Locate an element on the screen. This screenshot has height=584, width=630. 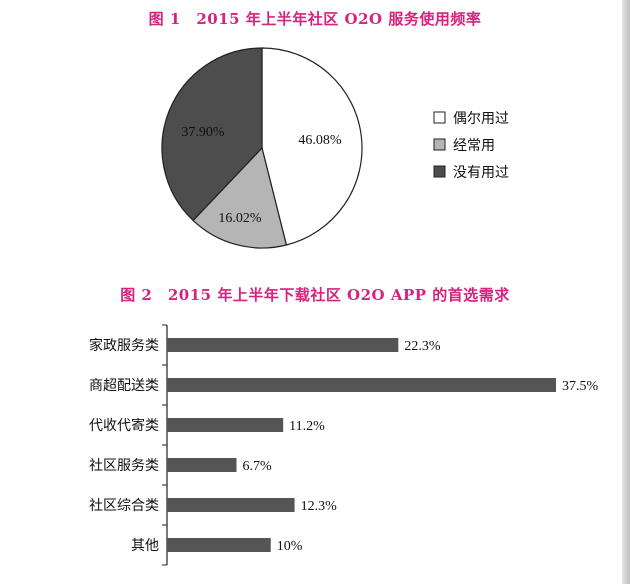
legend-label-2: 没有用过 is located at coordinates (481, 173).